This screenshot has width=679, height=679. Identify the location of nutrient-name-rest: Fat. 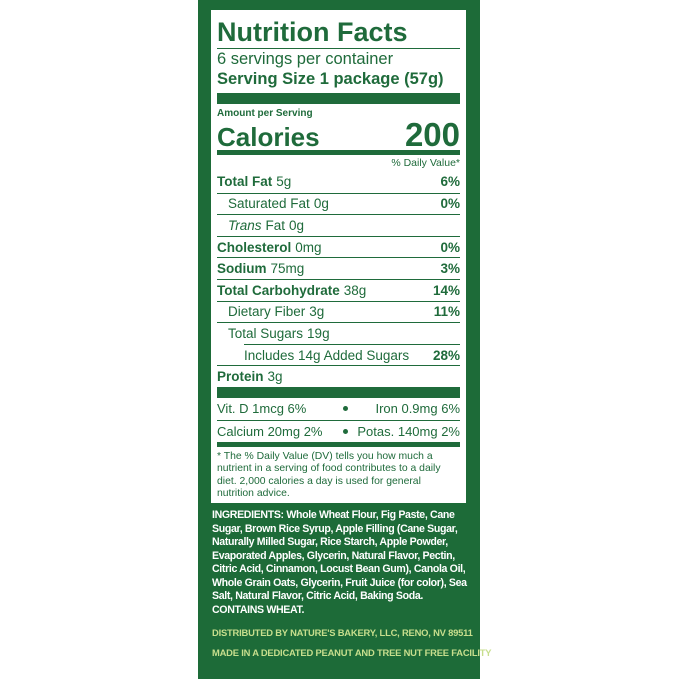
(275, 225).